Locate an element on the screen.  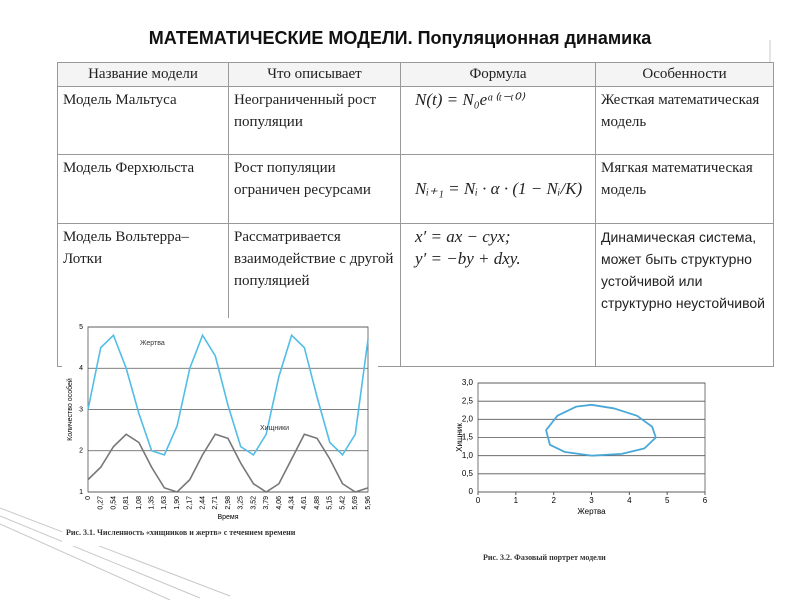
cell: Модель Ферхюльста is located at coordinates (143, 189).